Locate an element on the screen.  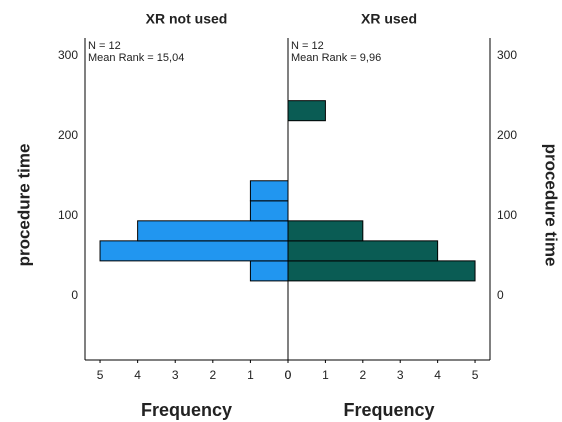
annotation: Mean Rank = 15,04 is located at coordinates (136, 58).